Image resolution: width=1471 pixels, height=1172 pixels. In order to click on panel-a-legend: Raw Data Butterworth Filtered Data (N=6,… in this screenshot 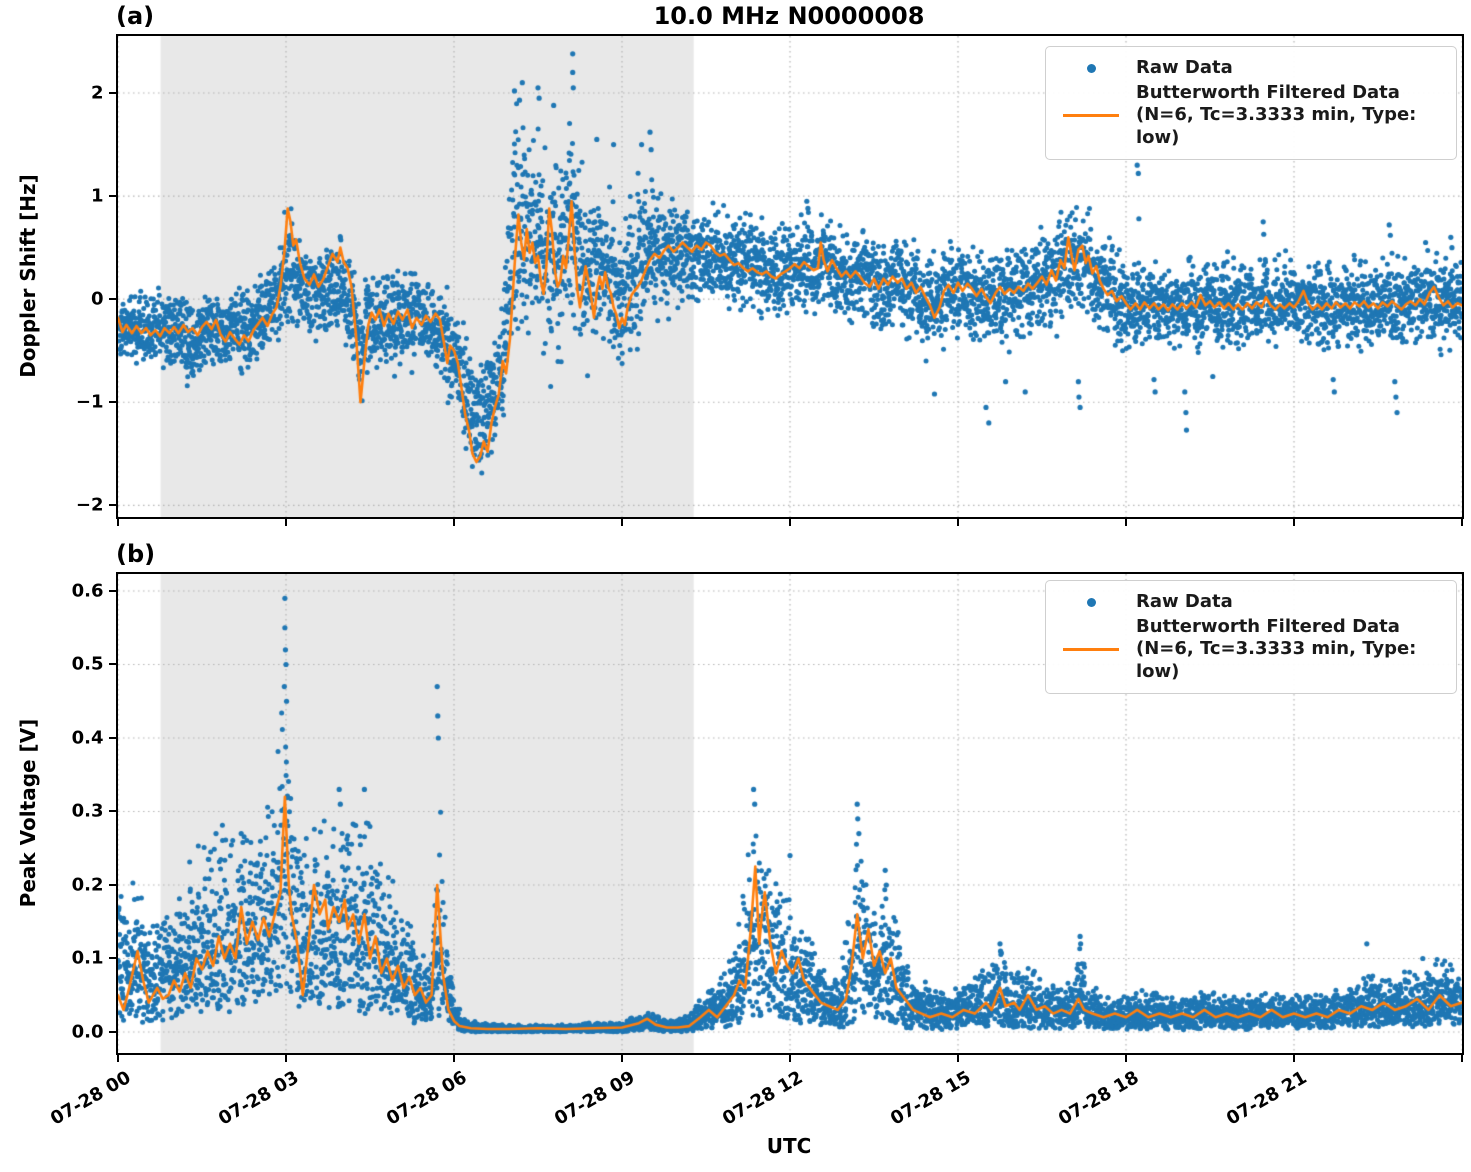, I will do `click(1251, 103)`.